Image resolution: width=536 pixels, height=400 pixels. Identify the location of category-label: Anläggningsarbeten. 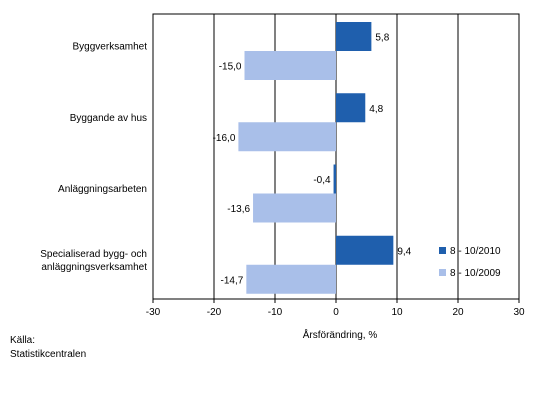
(102, 189).